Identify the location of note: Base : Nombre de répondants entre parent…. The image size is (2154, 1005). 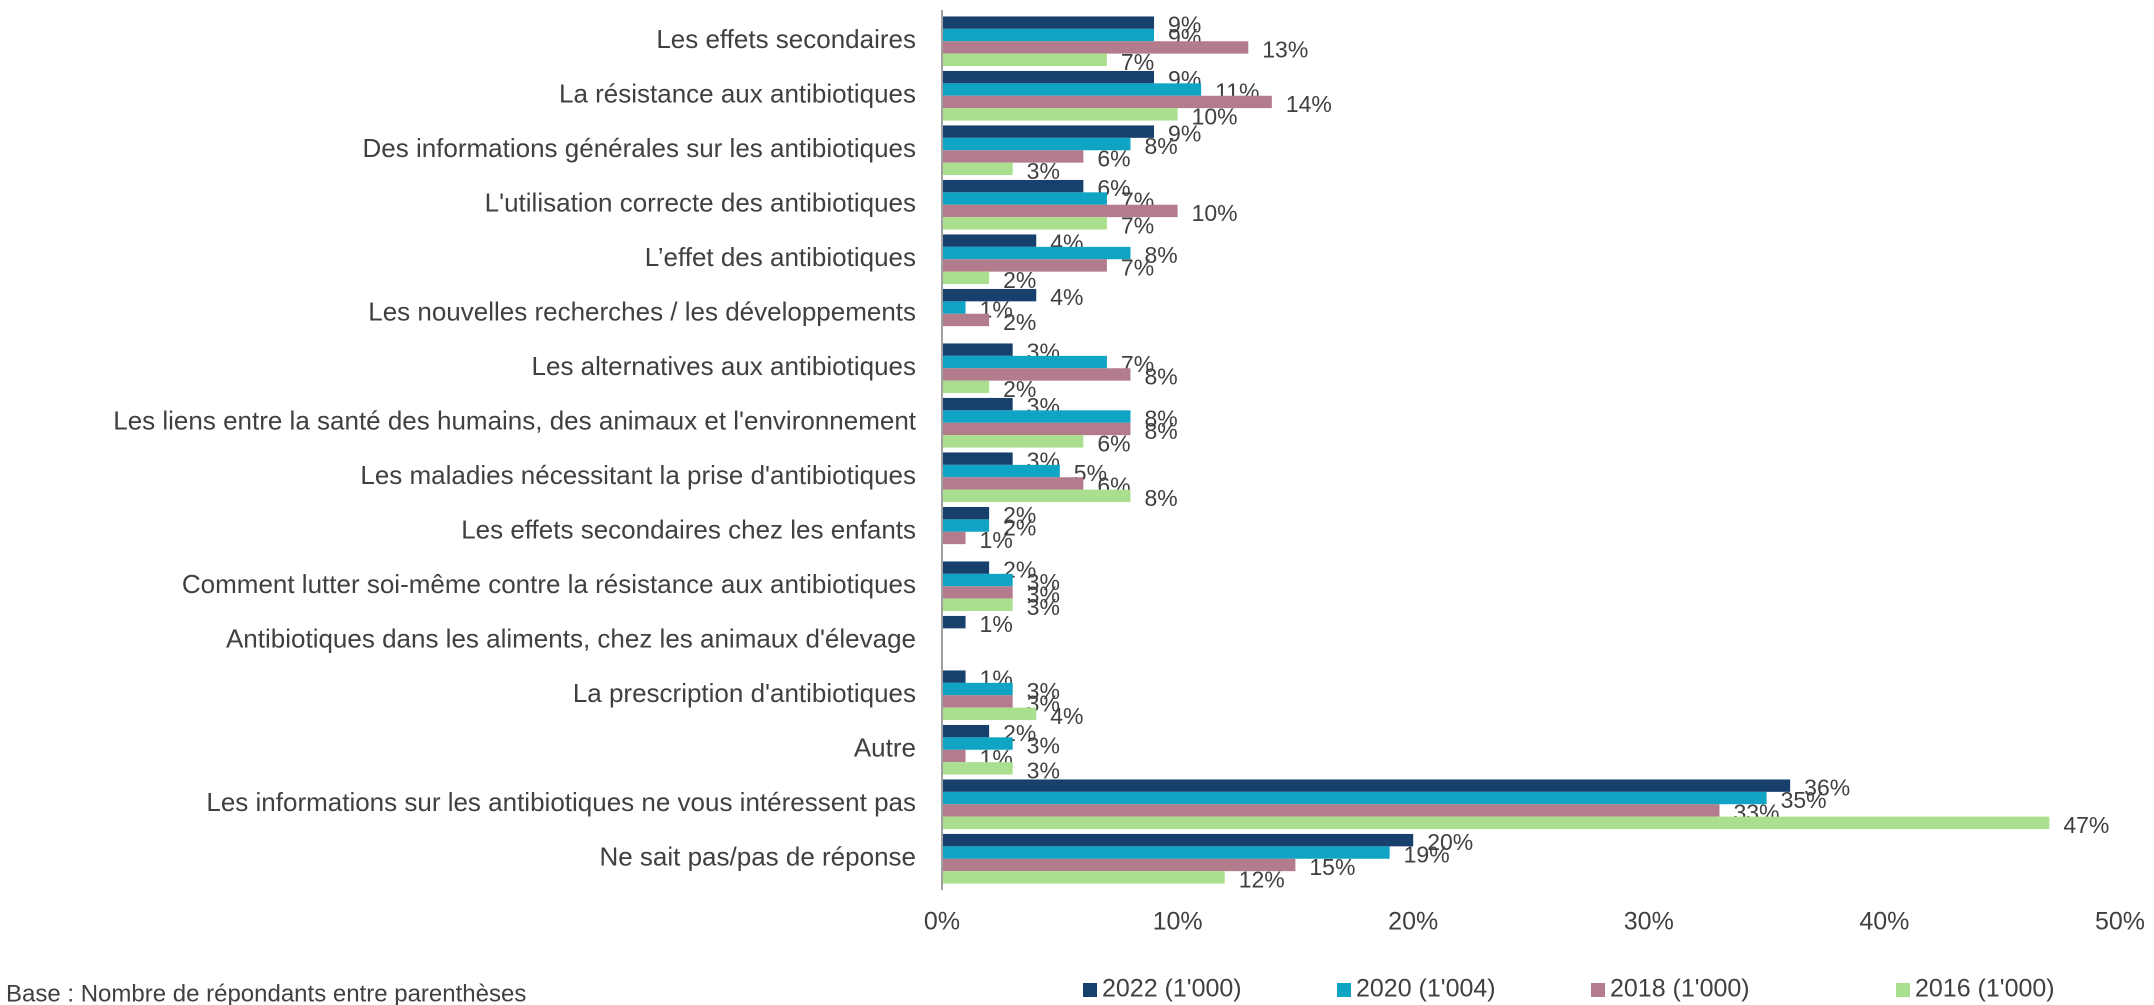
(266, 992).